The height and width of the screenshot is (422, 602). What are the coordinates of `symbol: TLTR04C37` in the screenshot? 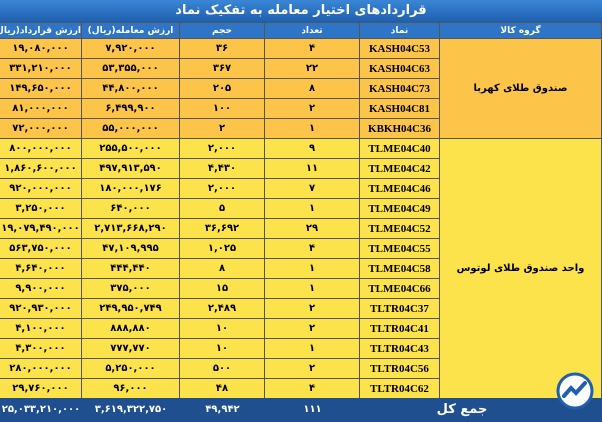 It's located at (399, 308).